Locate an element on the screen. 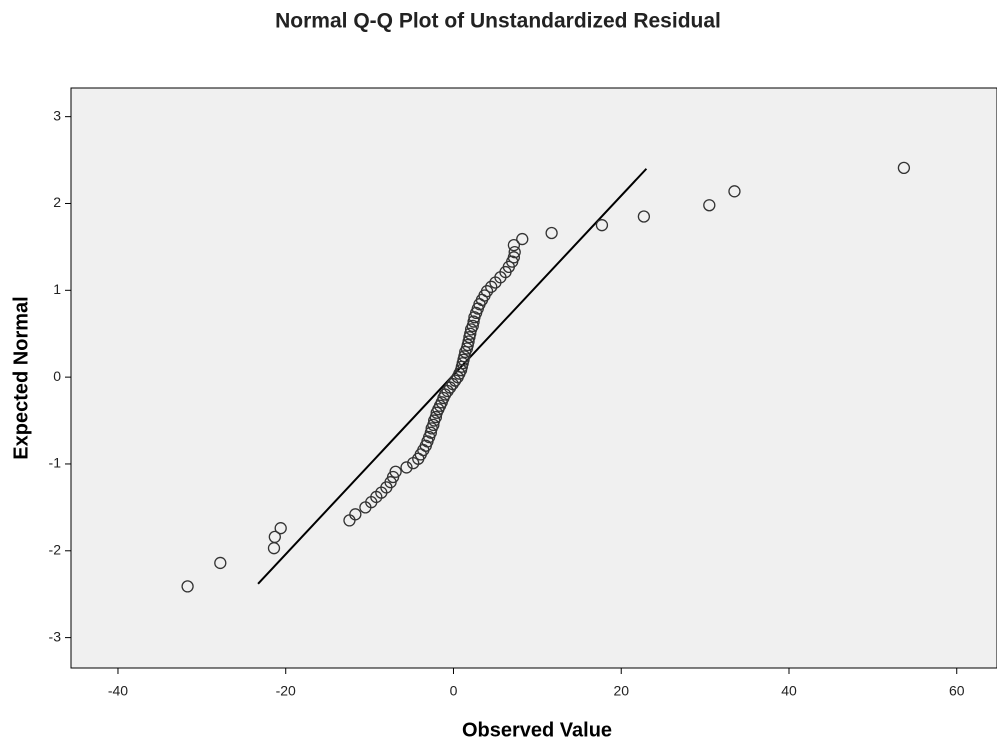 Image resolution: width=997 pixels, height=747 pixels. y-tick-label: 0 is located at coordinates (57, 376).